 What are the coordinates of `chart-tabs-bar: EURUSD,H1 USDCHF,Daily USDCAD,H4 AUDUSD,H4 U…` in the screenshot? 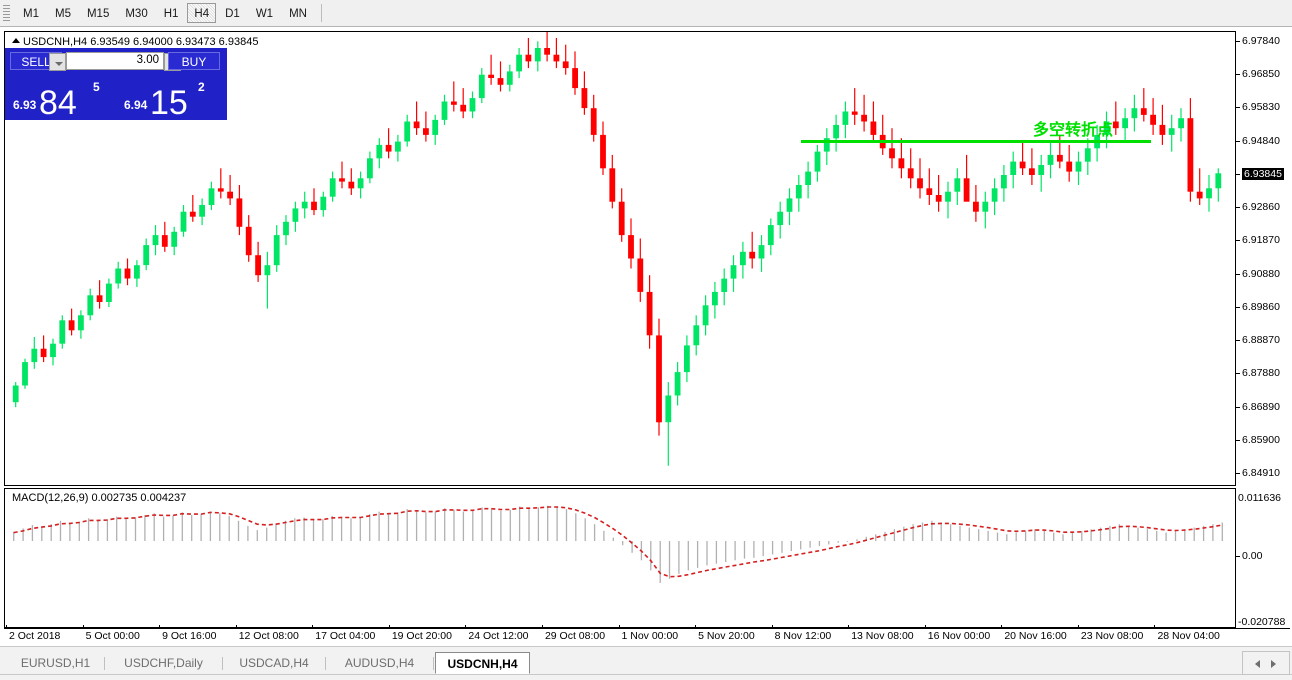 It's located at (646, 663).